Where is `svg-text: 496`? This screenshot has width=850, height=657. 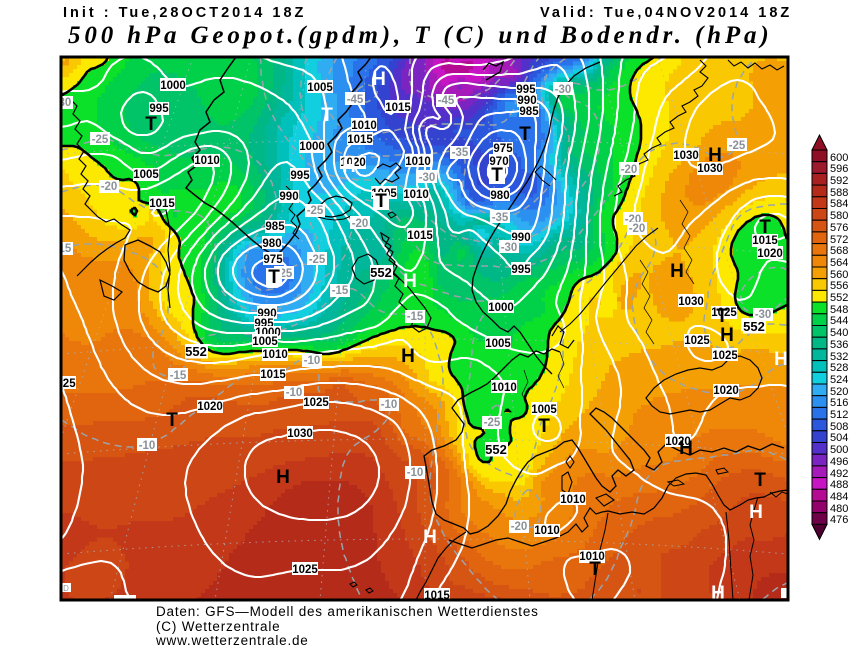
svg-text: 496 is located at coordinates (839, 462).